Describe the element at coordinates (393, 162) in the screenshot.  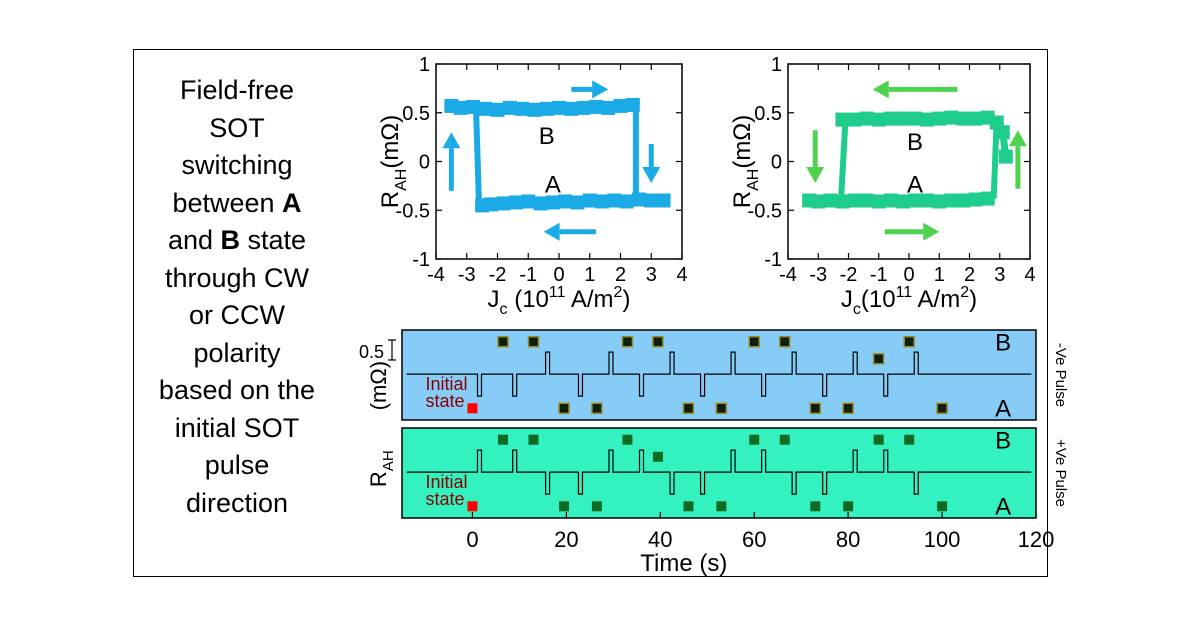
I see `y-axis-label: RAH(mΩ)` at that location.